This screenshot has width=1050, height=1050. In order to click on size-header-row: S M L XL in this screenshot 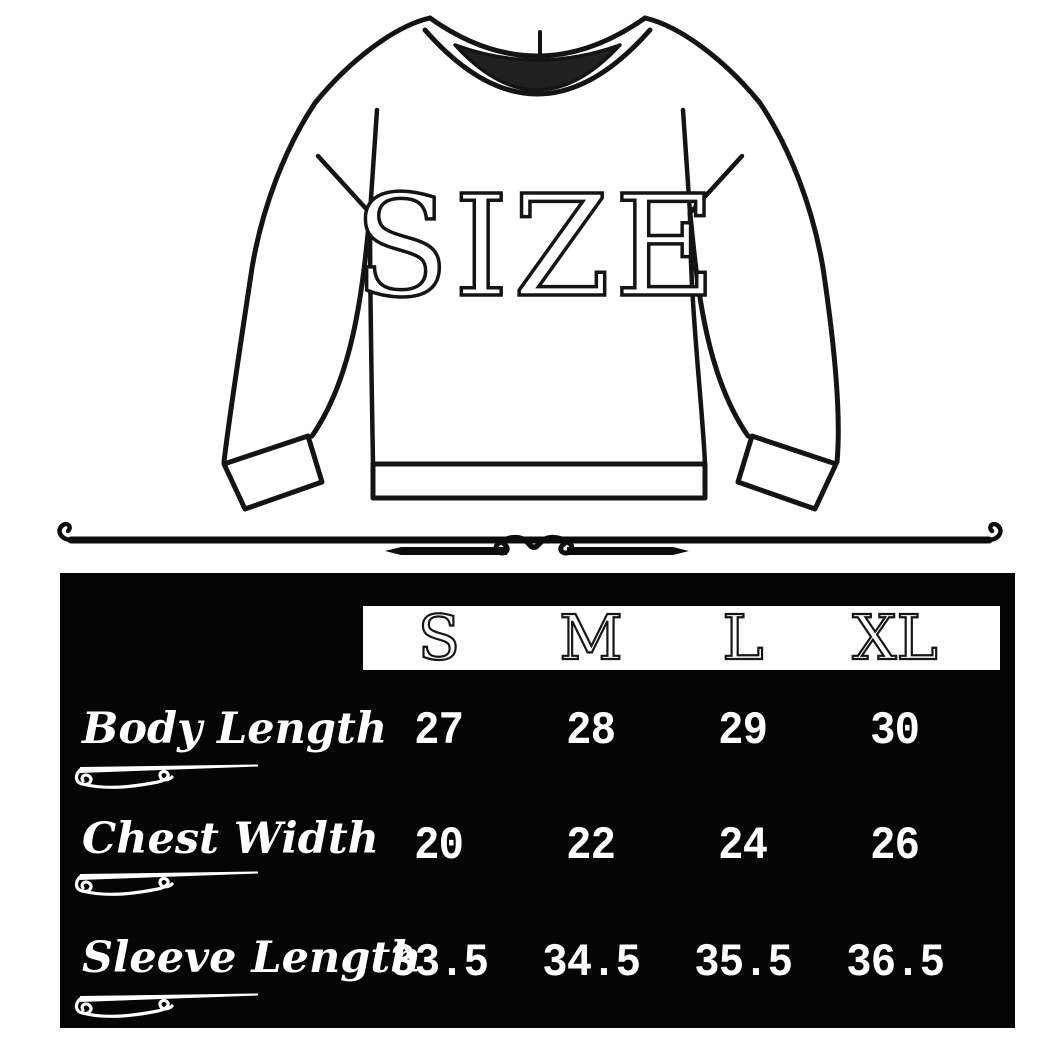, I will do `click(667, 637)`.